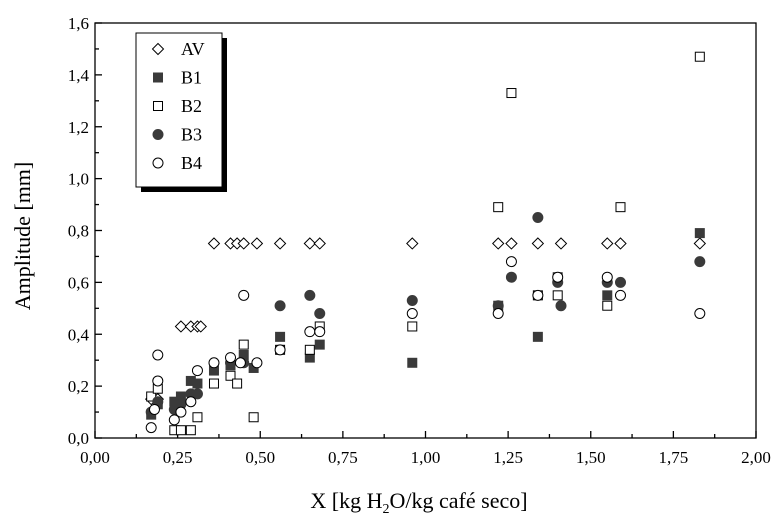  What do you see at coordinates (158, 163) in the screenshot?
I see `legend-marker-b4` at bounding box center [158, 163].